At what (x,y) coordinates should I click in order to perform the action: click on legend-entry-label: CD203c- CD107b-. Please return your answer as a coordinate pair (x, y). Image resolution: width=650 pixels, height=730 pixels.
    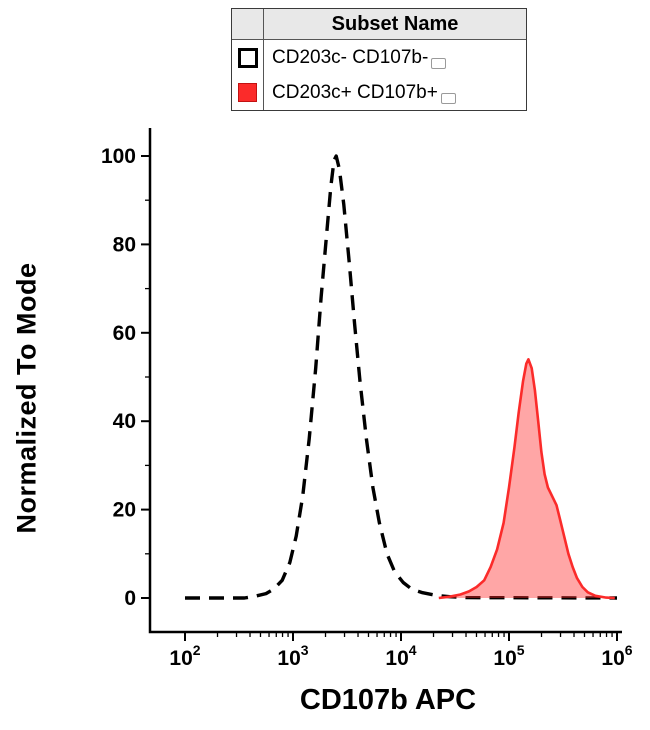
    Looking at the image, I should click on (350, 57).